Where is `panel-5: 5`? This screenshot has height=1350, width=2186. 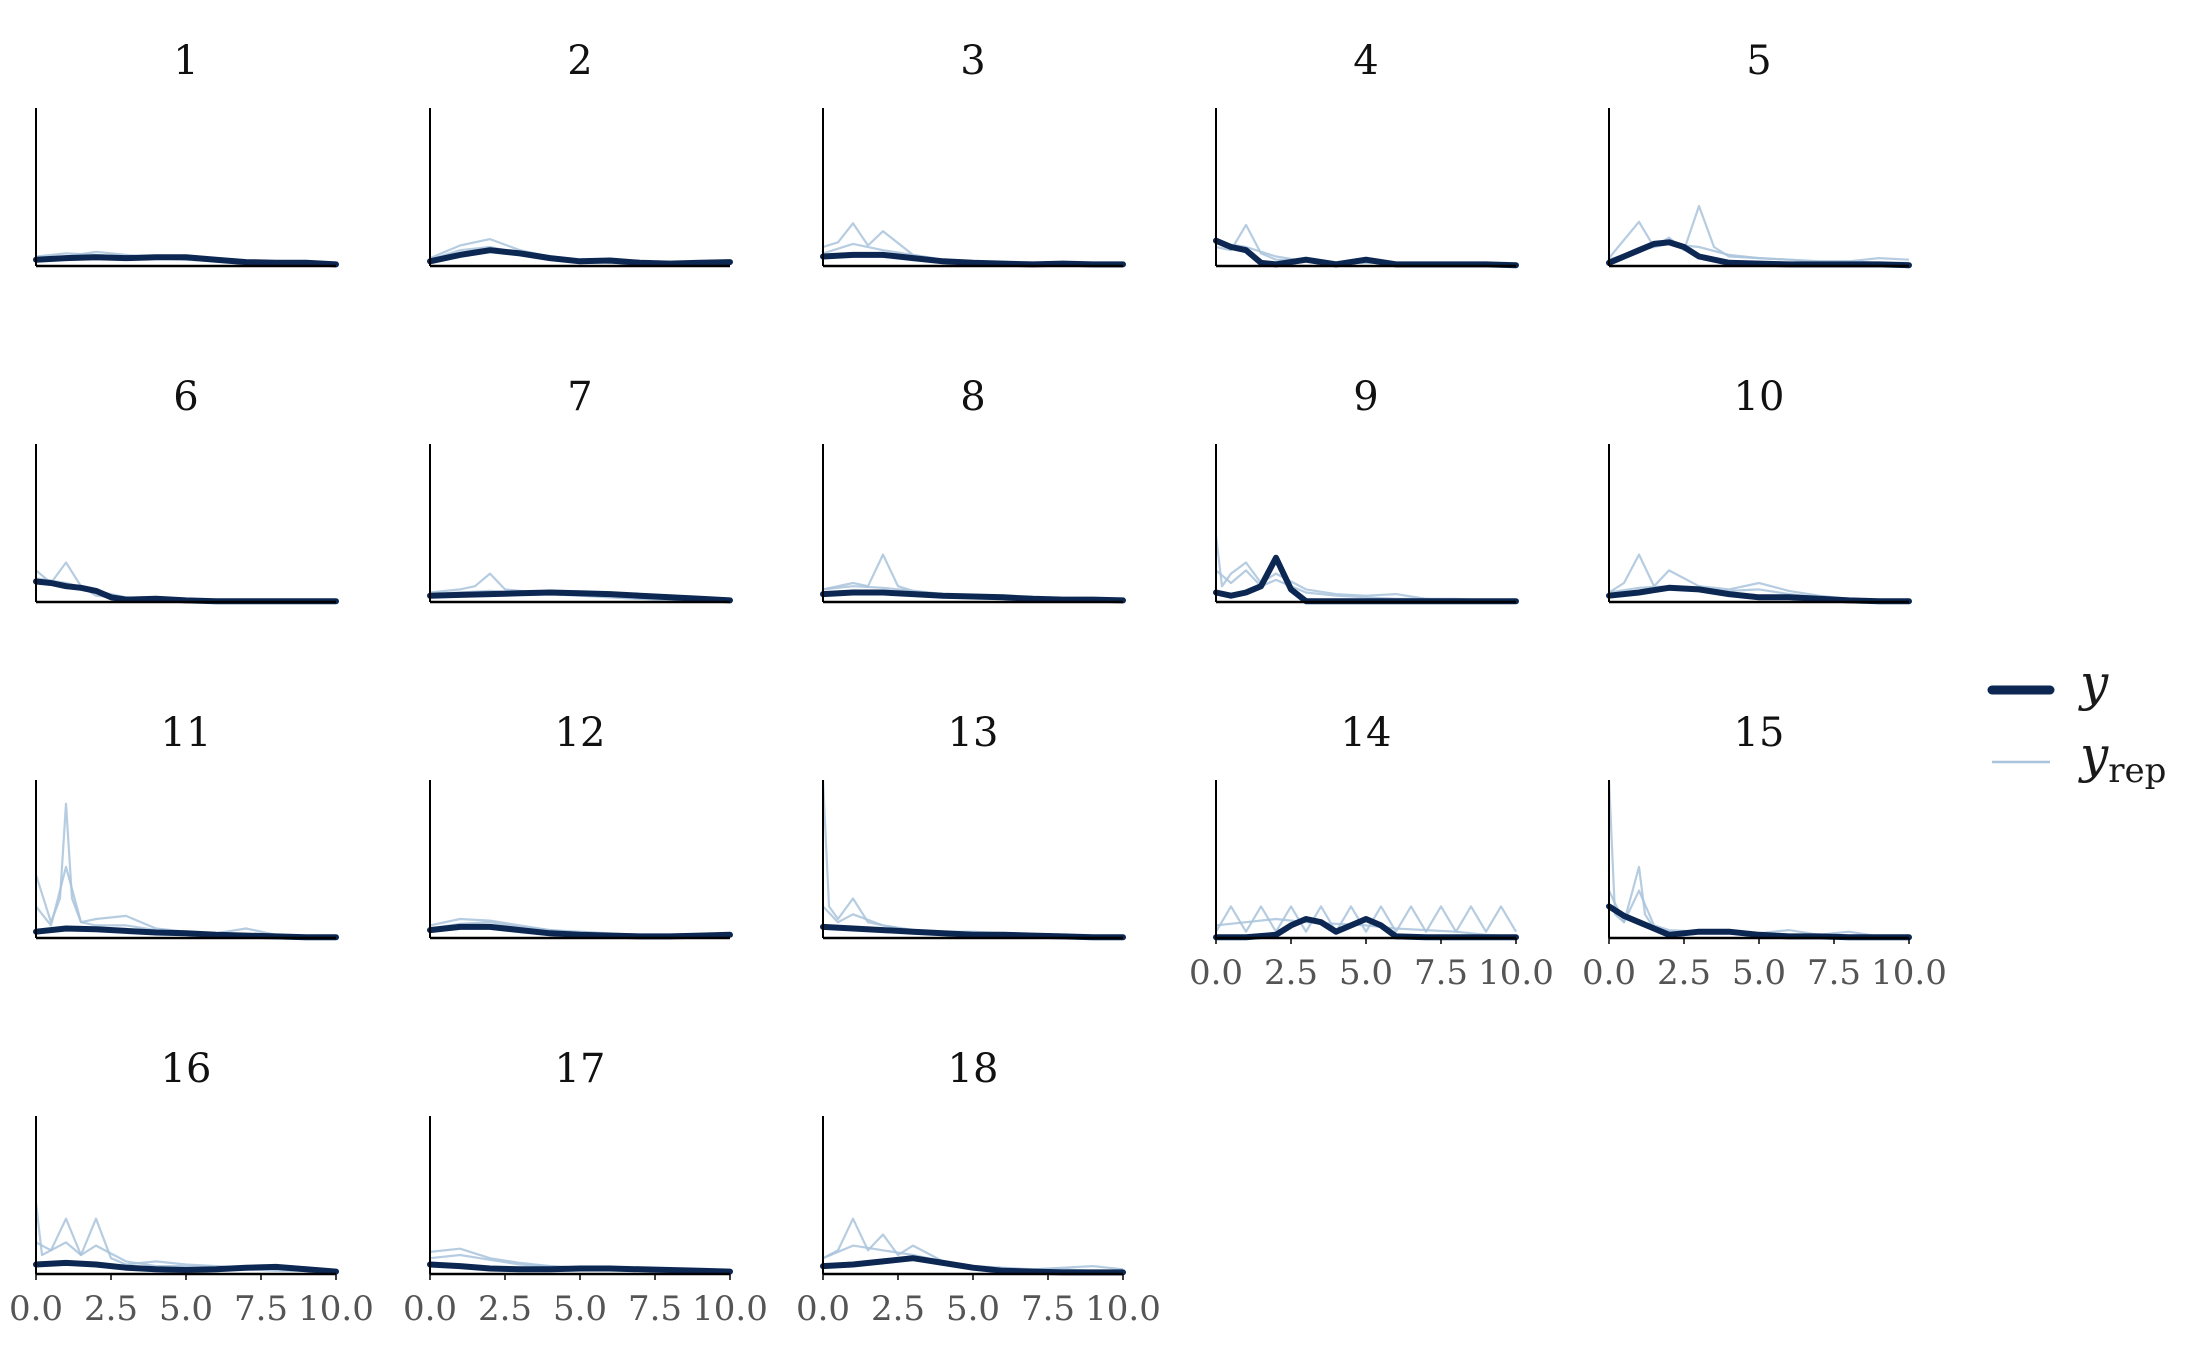 panel-5: 5 is located at coordinates (1759, 153).